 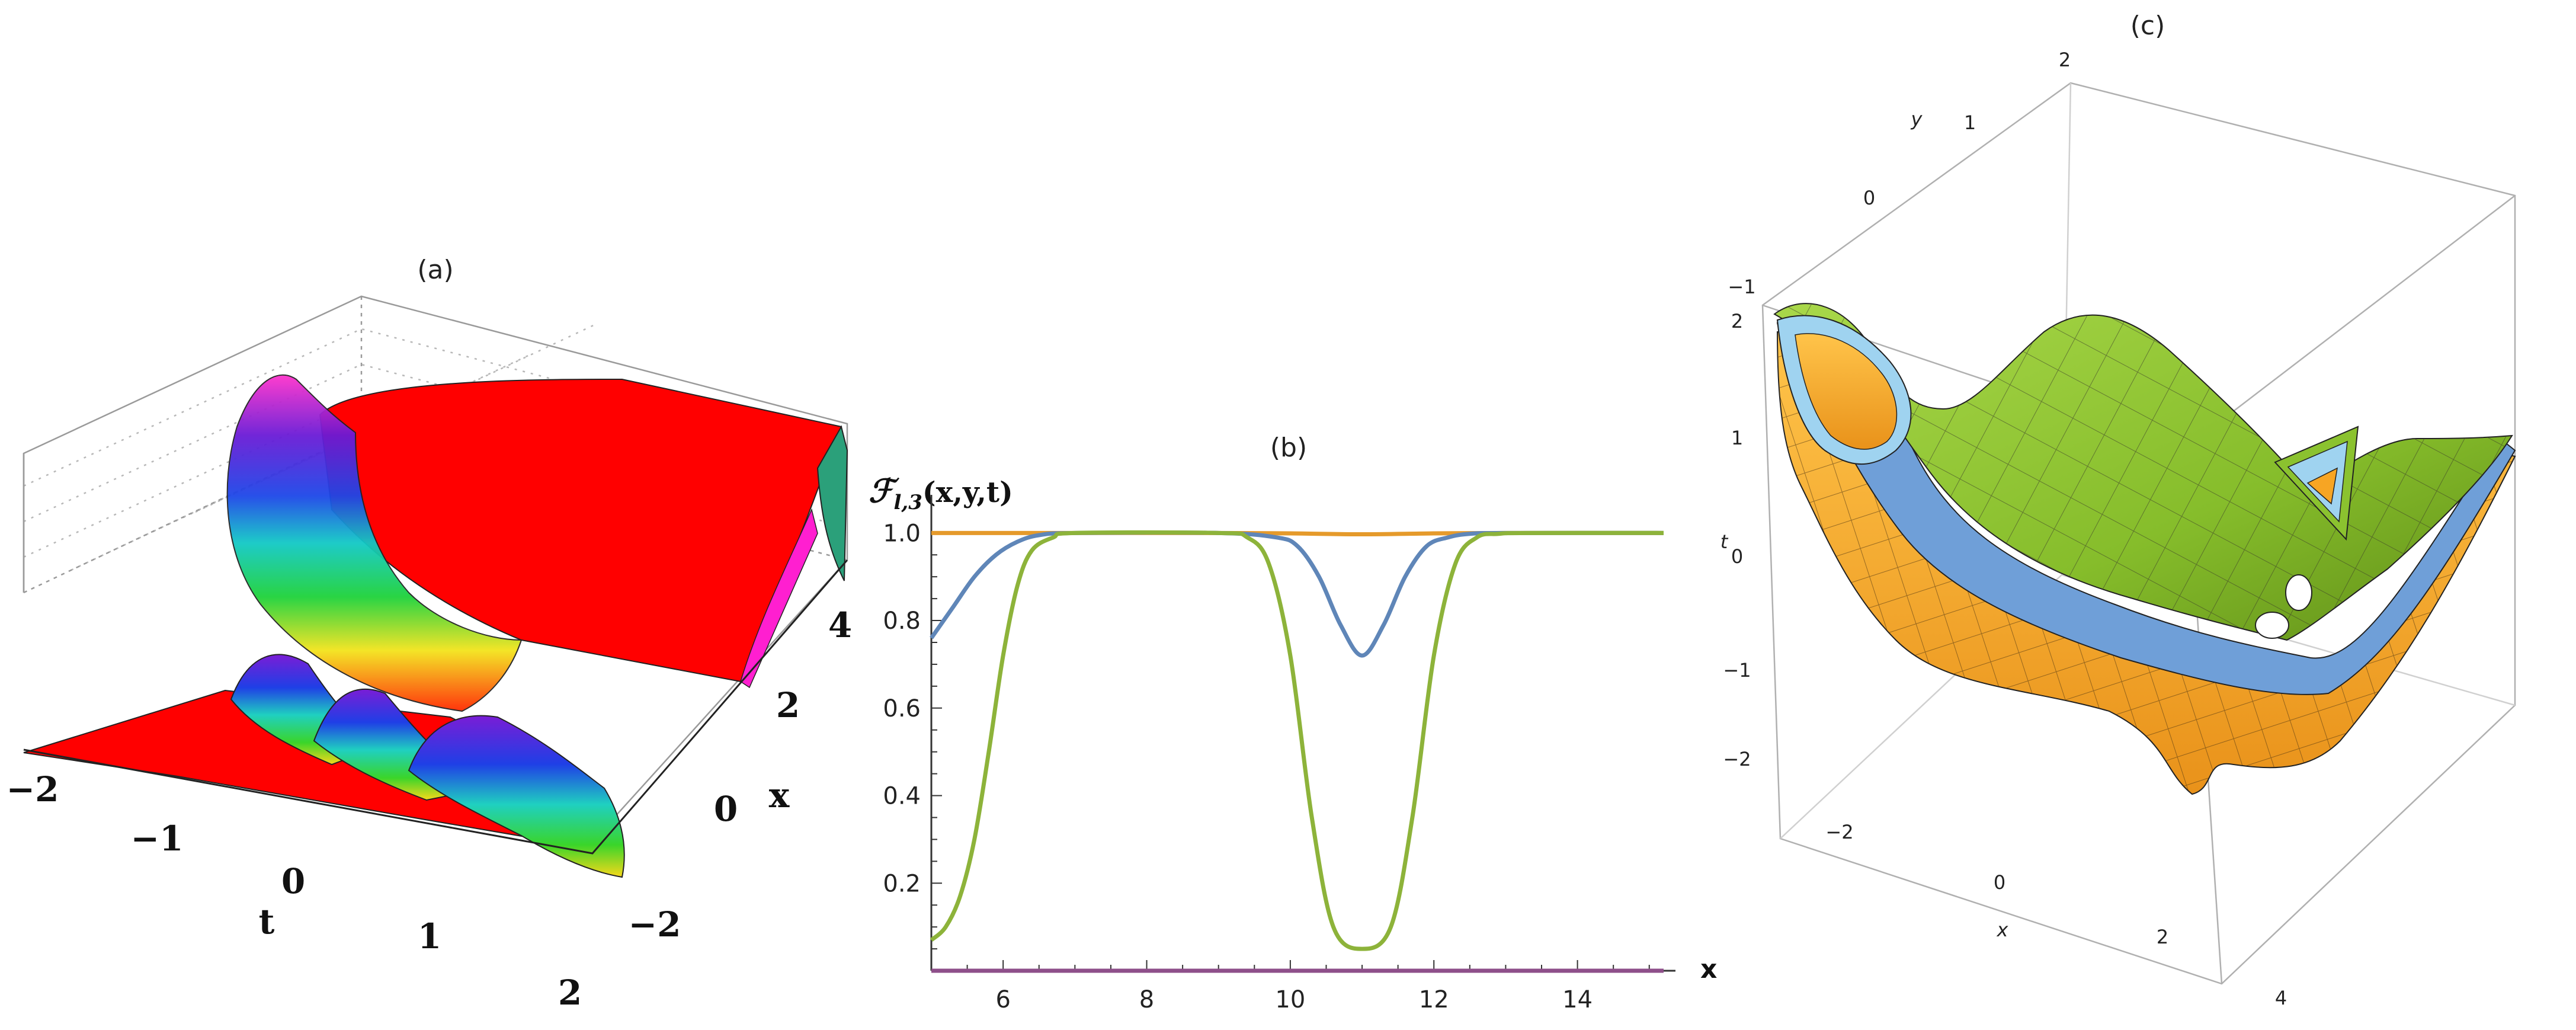 I want to click on x-tick-label-4: 14, so click(x=1577, y=999).